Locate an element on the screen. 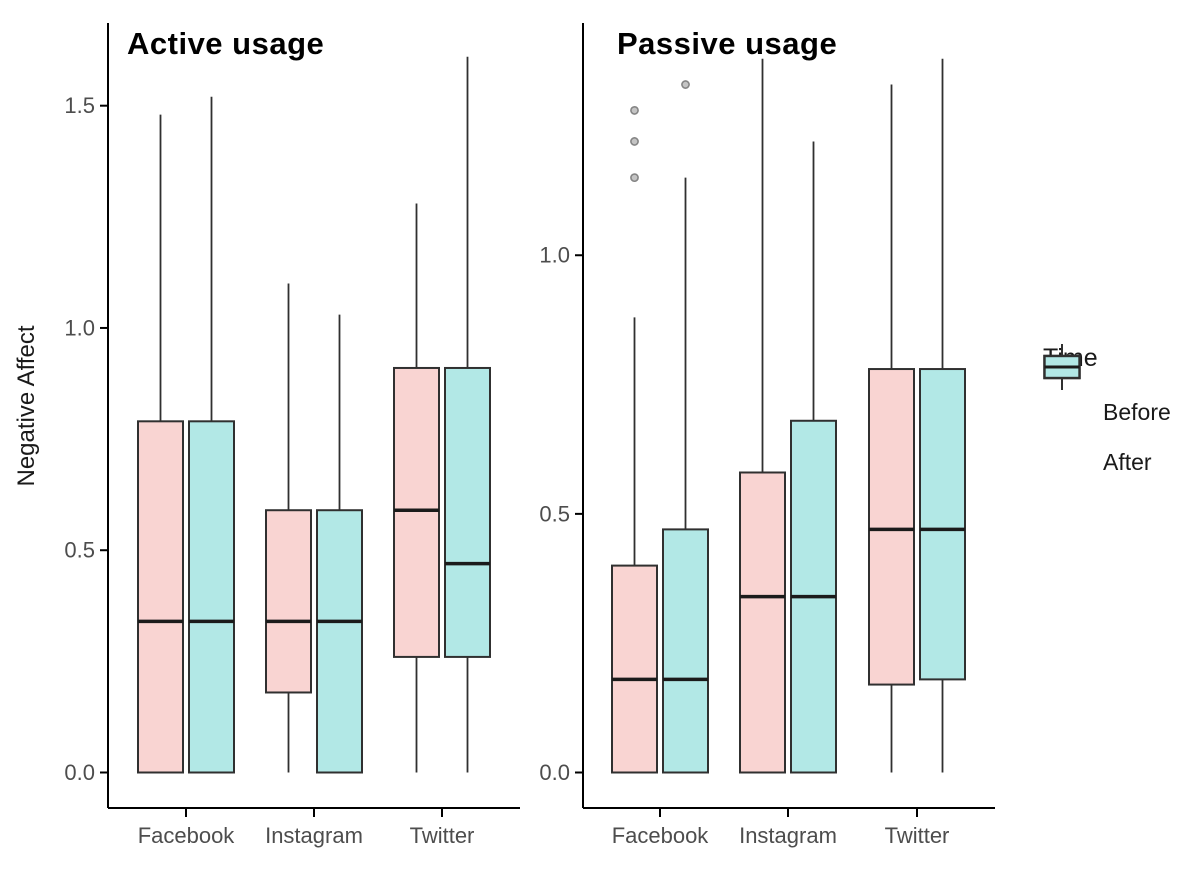  legend-entry-after: After is located at coordinates (1118, 415).